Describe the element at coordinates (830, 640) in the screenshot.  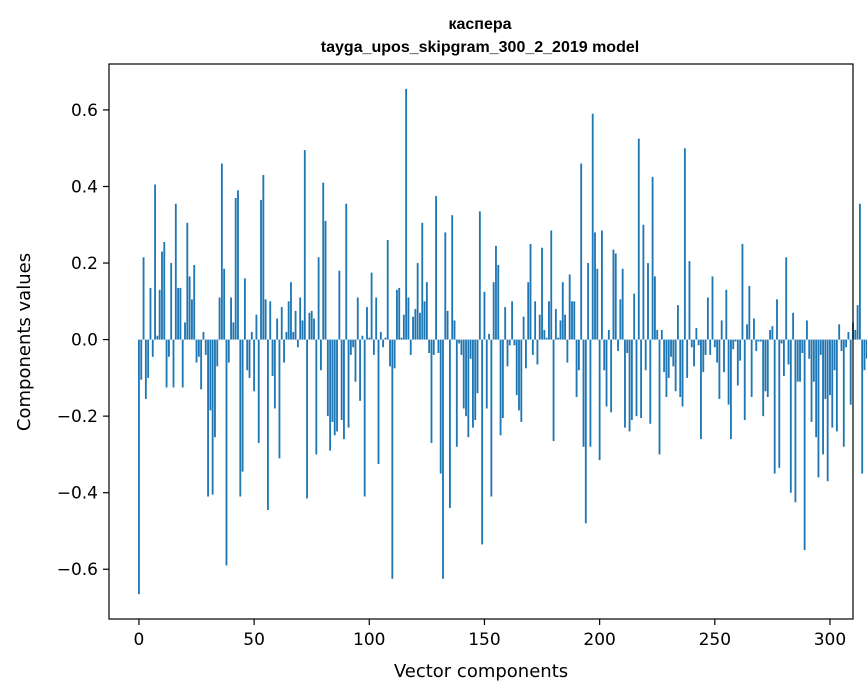
I see `x-tick-label: 300` at that location.